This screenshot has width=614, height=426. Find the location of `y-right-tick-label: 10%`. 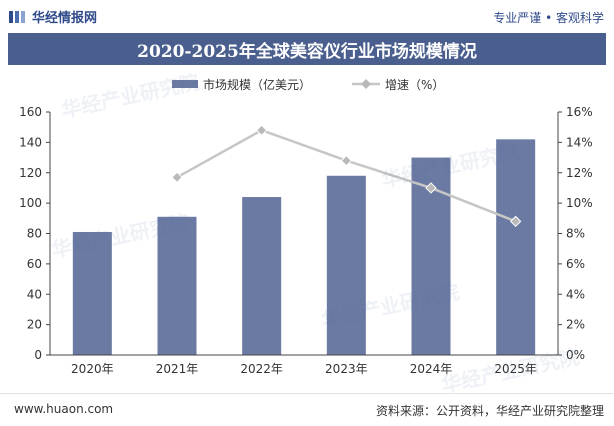

y-right-tick-label: 10% is located at coordinates (579, 203).